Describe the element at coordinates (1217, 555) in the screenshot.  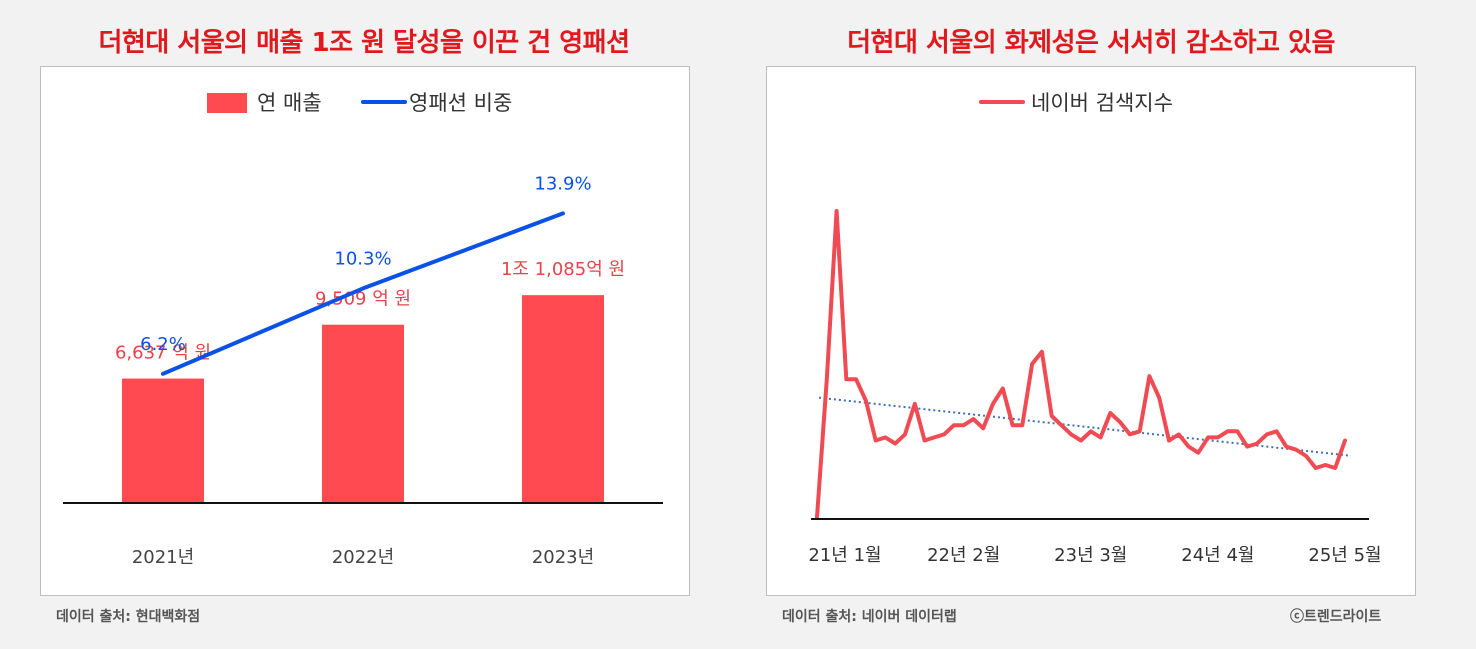
I see `right-x-tick-label: 24년 4월` at that location.